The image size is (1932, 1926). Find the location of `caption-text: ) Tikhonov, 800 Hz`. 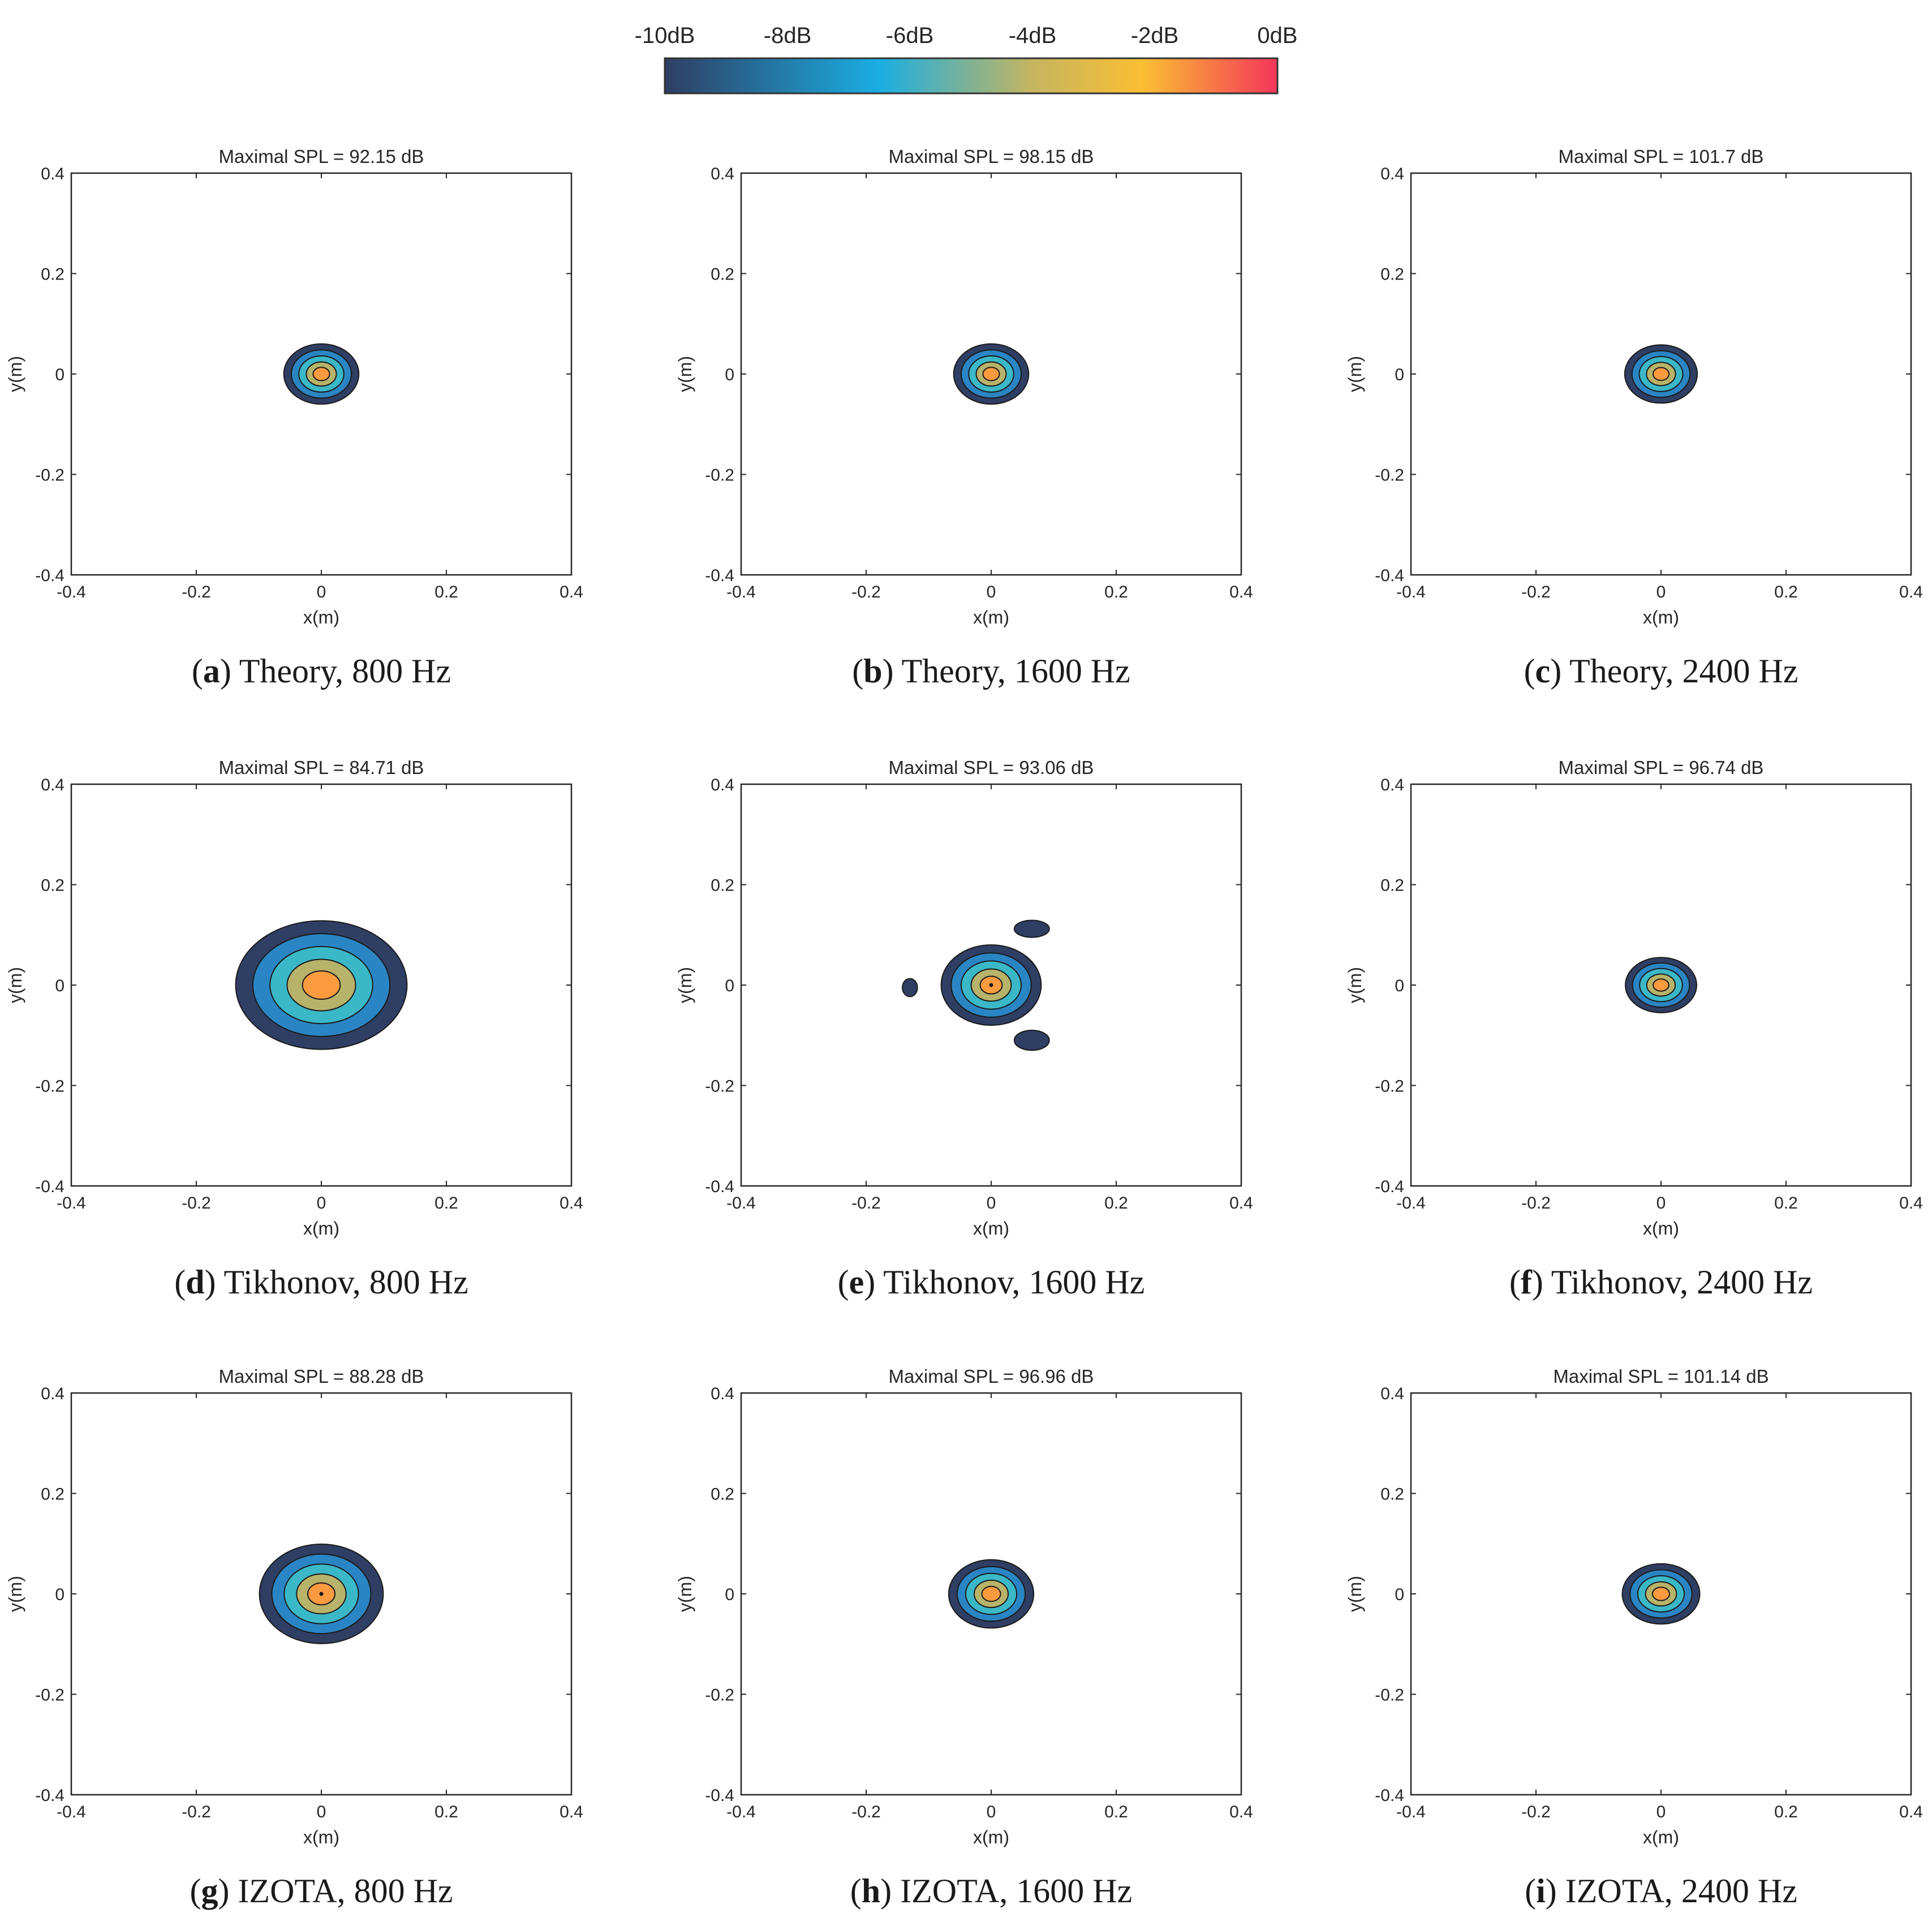

caption-text: ) Tikhonov, 800 Hz is located at coordinates (336, 1282).